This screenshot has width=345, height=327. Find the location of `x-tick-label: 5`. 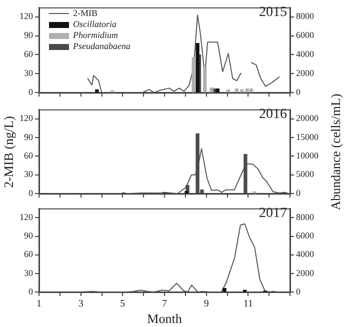

x-tick-label: 5 is located at coordinates (123, 304).